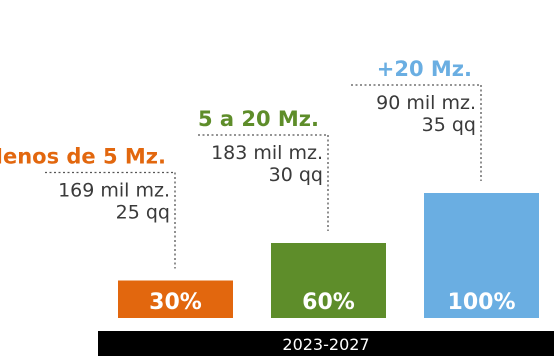  Describe the element at coordinates (296, 175) in the screenshot. I see `category-note: 30 qq` at that location.